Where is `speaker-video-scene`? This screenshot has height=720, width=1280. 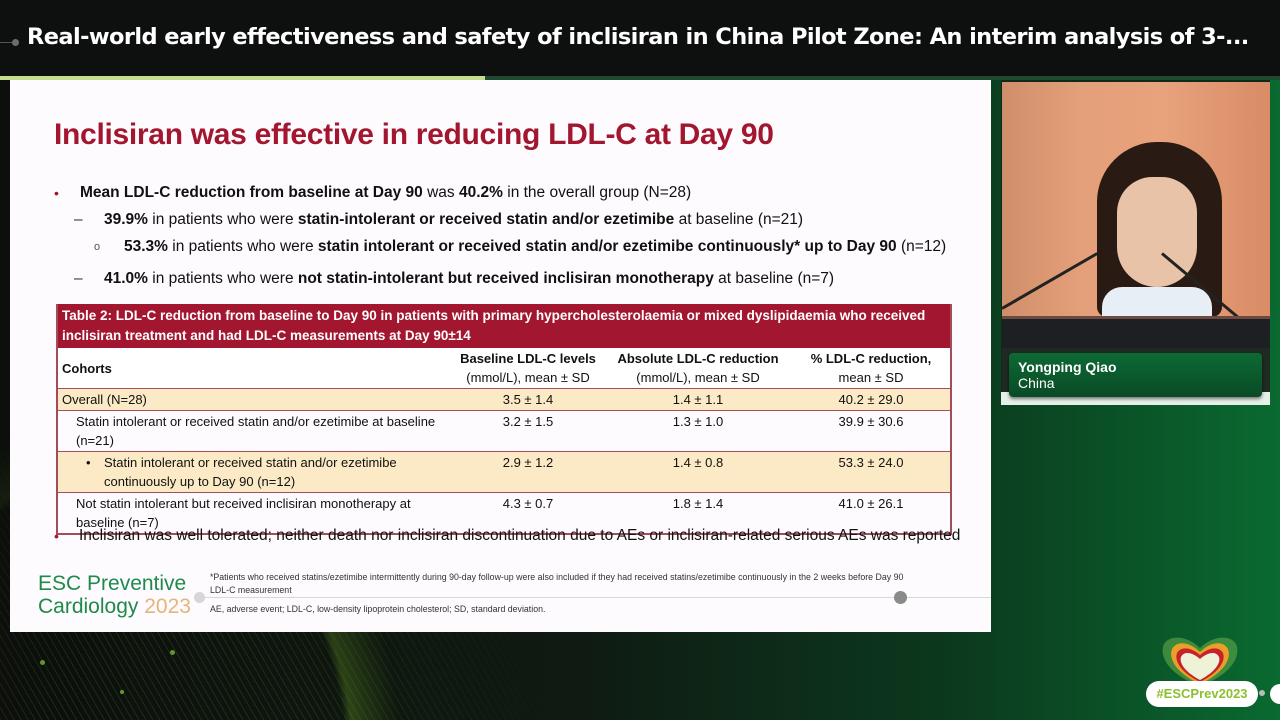 speaker-video-scene is located at coordinates (1136, 199).